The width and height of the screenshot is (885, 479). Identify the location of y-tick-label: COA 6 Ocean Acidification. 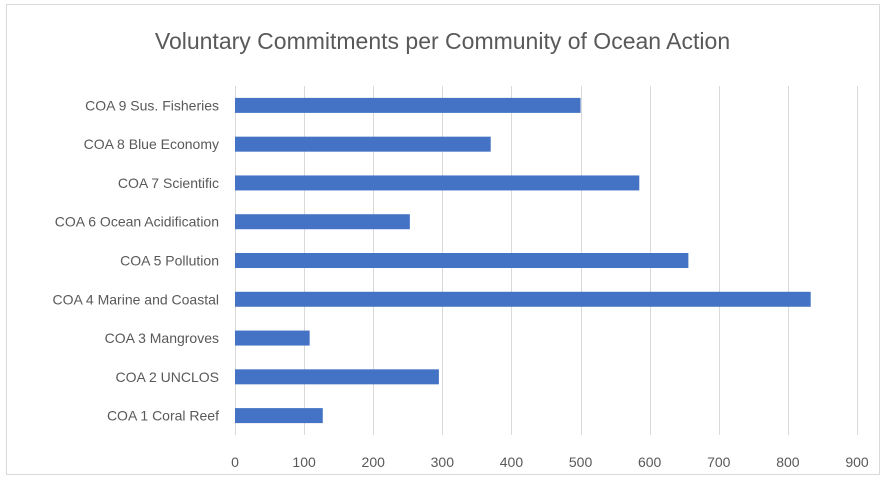
(137, 222).